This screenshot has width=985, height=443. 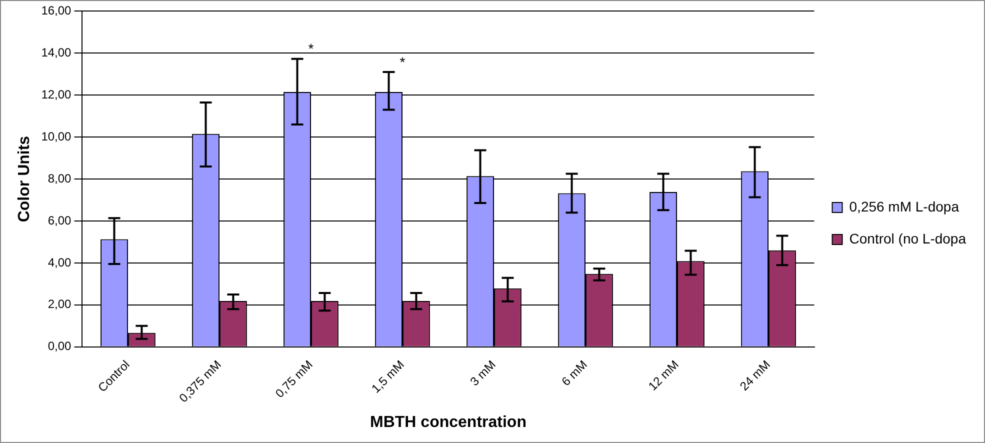 I want to click on y-tick-label: 14,00, so click(x=56, y=52).